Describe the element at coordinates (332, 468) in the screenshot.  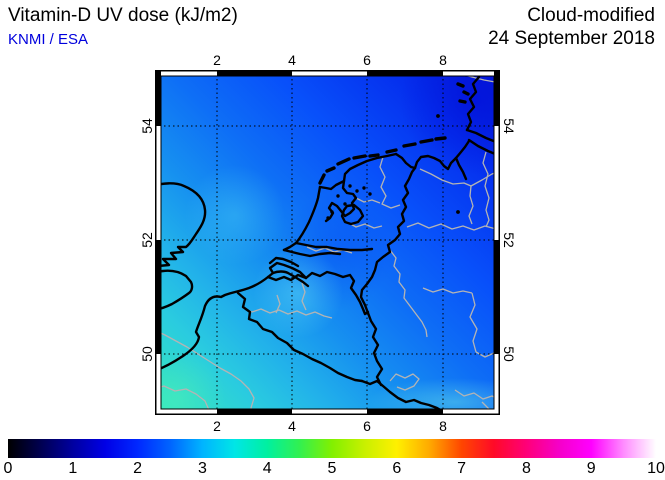
I see `colorbar-tick-5: 5` at that location.